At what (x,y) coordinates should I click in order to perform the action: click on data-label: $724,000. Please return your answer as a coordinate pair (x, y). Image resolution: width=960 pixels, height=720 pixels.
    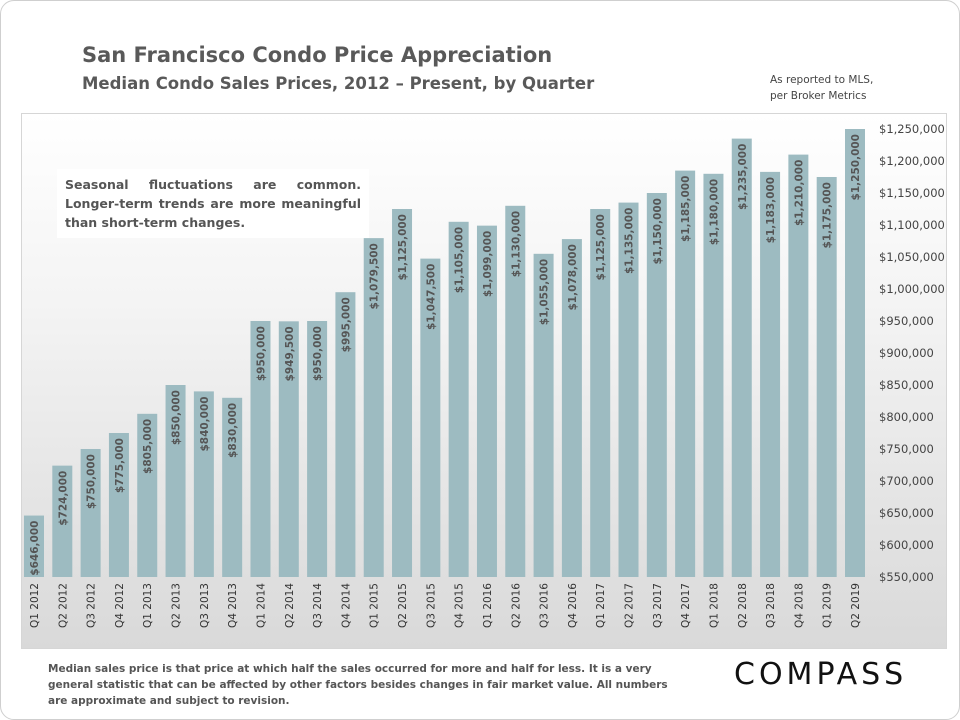
    Looking at the image, I should click on (63, 498).